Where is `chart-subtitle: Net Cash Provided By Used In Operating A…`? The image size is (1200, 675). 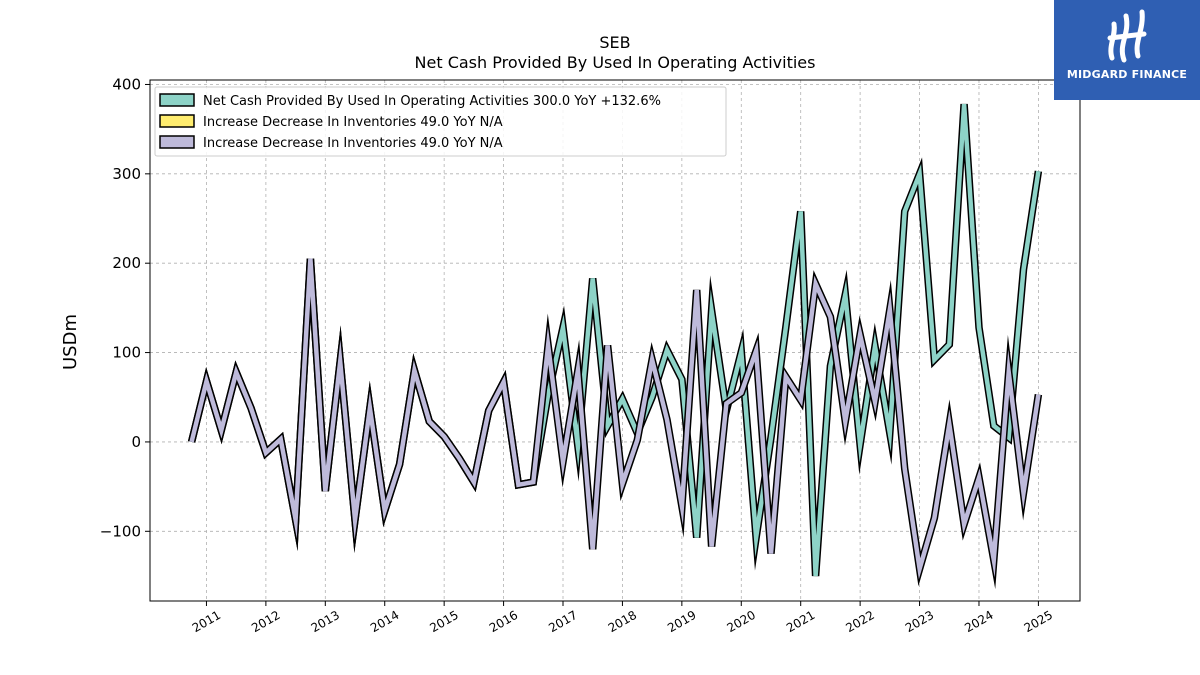 chart-subtitle: Net Cash Provided By Used In Operating A… is located at coordinates (615, 62).